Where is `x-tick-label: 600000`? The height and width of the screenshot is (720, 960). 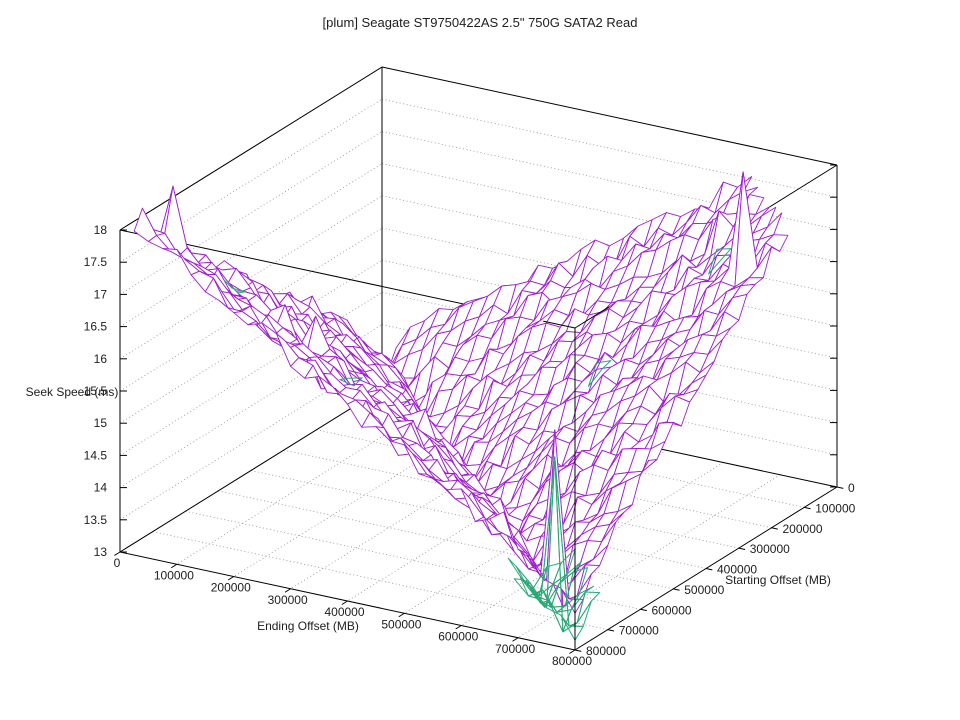 x-tick-label: 600000 is located at coordinates (458, 637).